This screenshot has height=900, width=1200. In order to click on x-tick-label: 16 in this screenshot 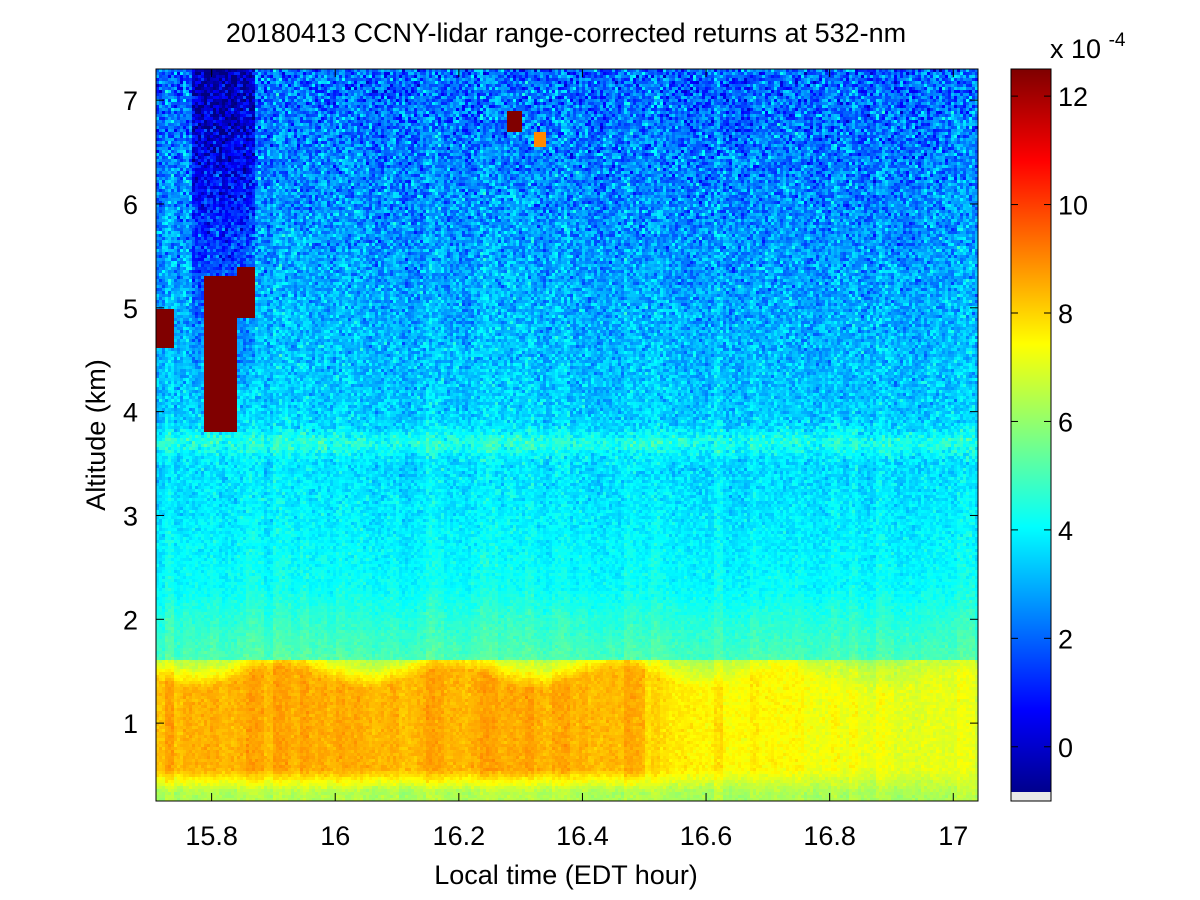, I will do `click(335, 836)`.